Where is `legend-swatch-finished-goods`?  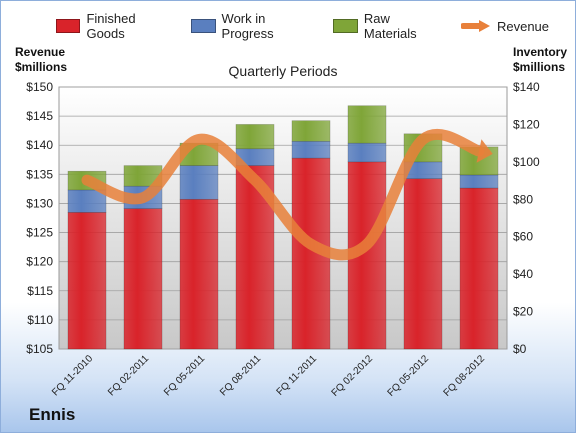 legend-swatch-finished-goods is located at coordinates (68, 26).